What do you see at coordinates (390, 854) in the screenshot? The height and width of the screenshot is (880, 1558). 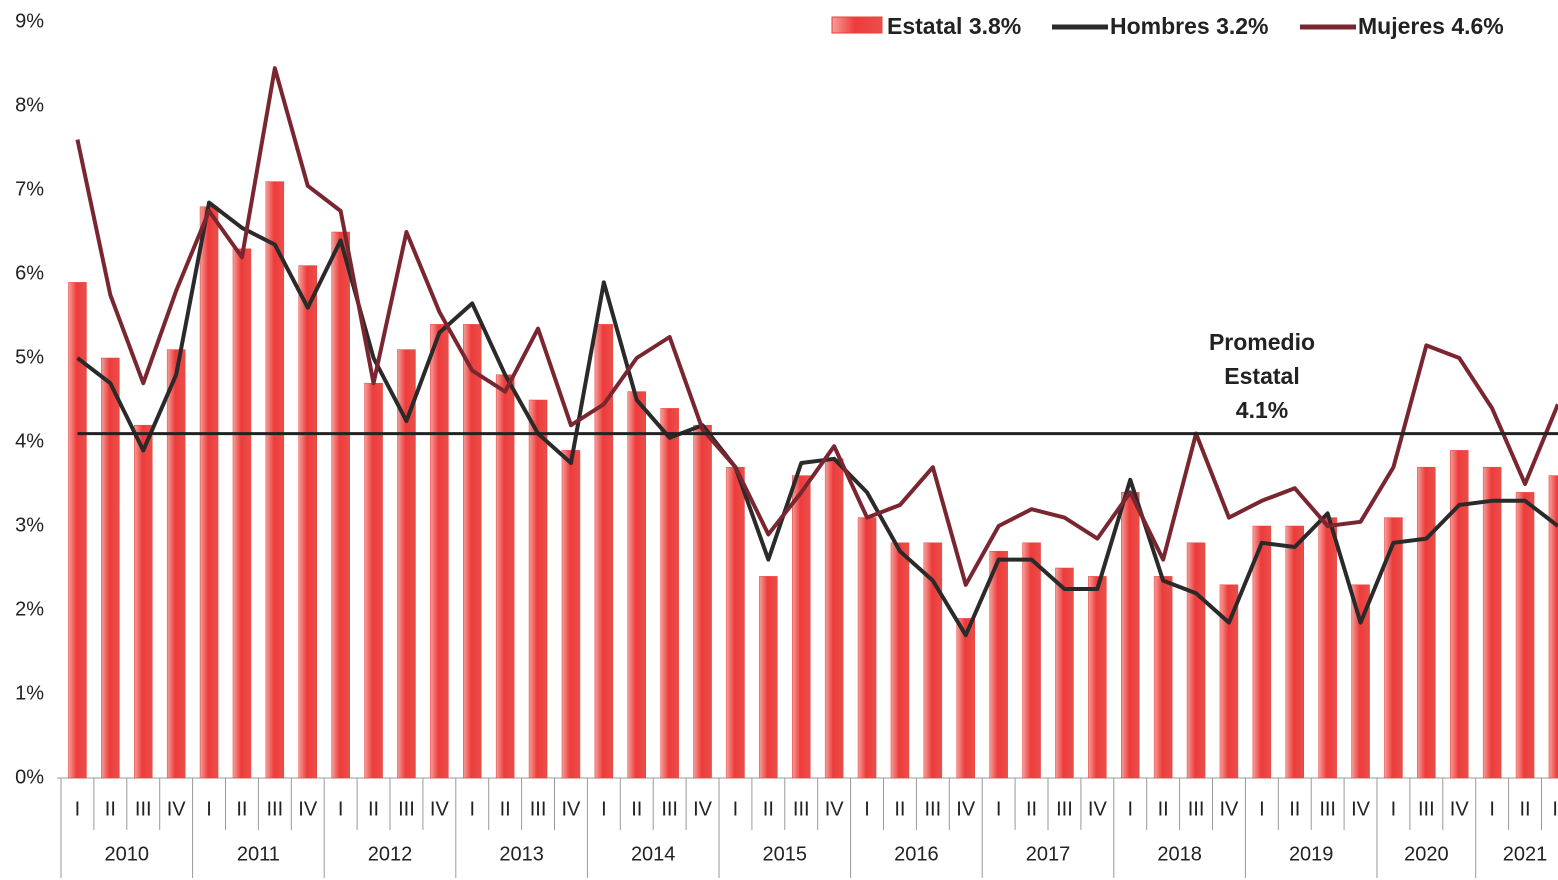 I see `year-label: 2012` at bounding box center [390, 854].